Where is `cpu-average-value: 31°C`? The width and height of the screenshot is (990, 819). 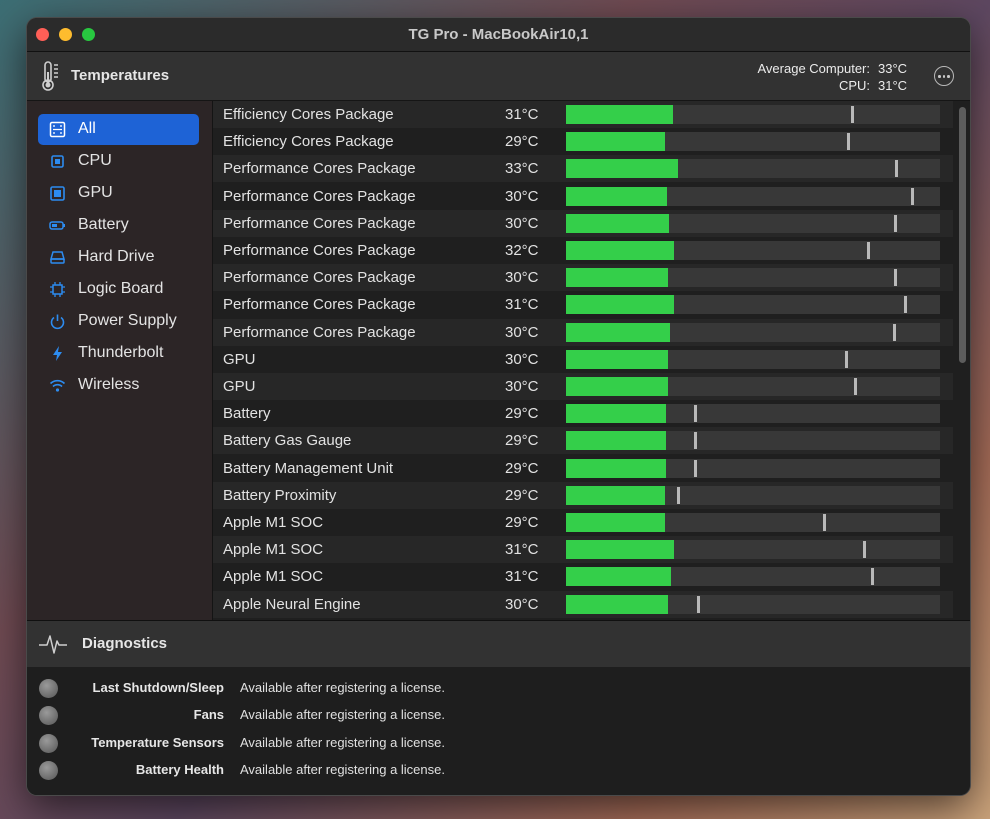 cpu-average-value: 31°C is located at coordinates (893, 85).